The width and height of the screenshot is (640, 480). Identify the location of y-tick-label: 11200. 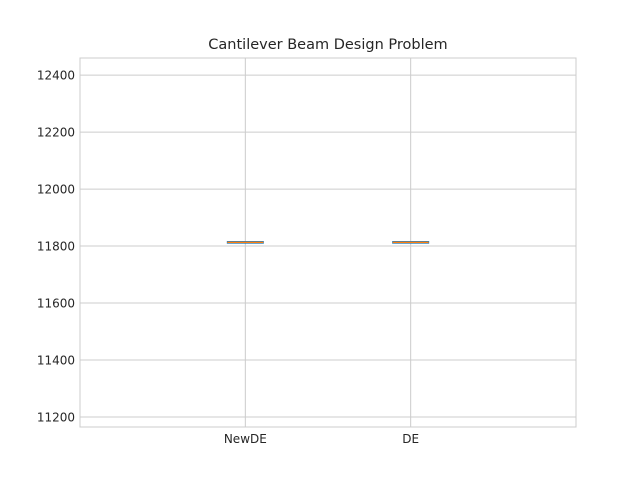
(56, 418).